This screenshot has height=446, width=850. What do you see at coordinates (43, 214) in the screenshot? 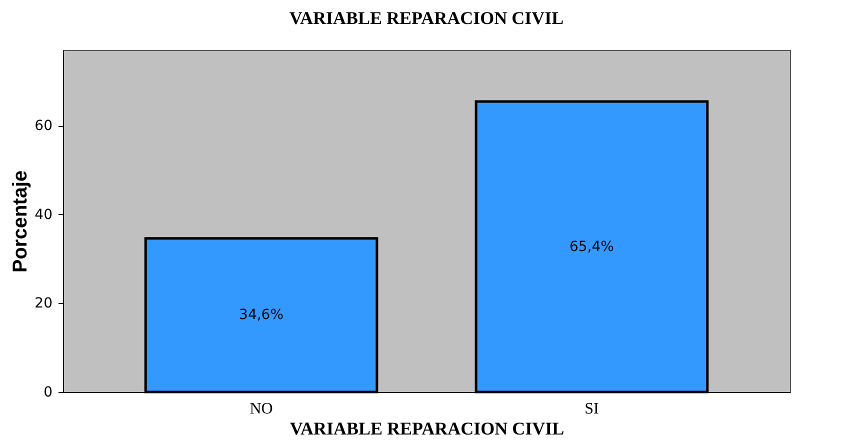
I see `y-tick-label: 40` at bounding box center [43, 214].